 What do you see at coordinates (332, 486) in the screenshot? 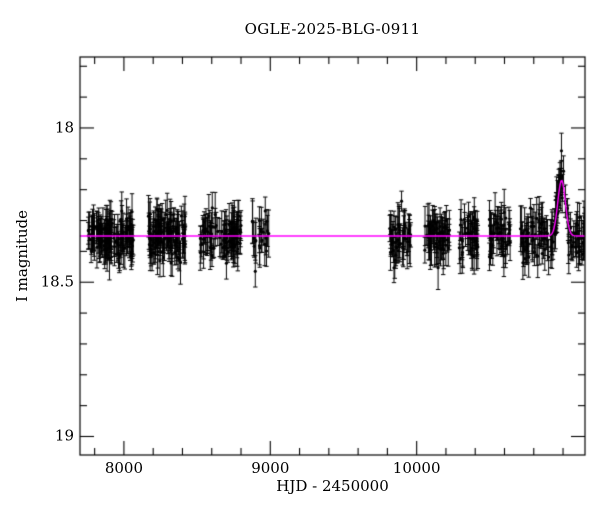
I see `x-axis-label: HJD - 2450000` at bounding box center [332, 486].